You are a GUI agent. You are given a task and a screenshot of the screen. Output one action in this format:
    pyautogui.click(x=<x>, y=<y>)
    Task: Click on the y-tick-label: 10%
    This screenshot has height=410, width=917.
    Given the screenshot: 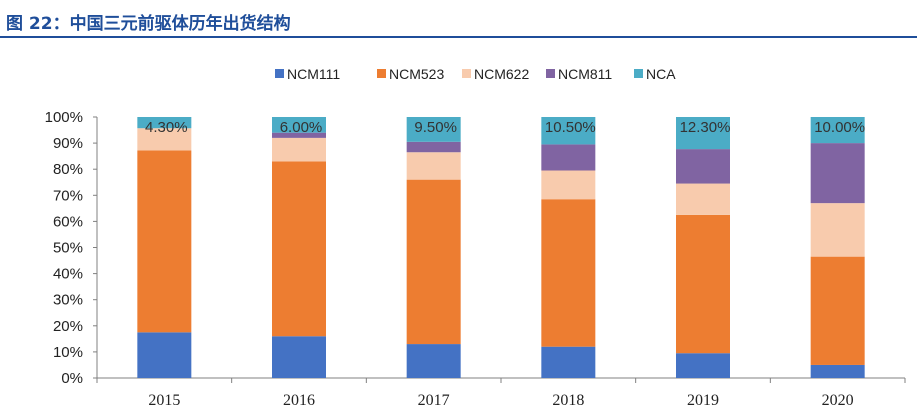 What is the action you would take?
    pyautogui.click(x=68, y=352)
    